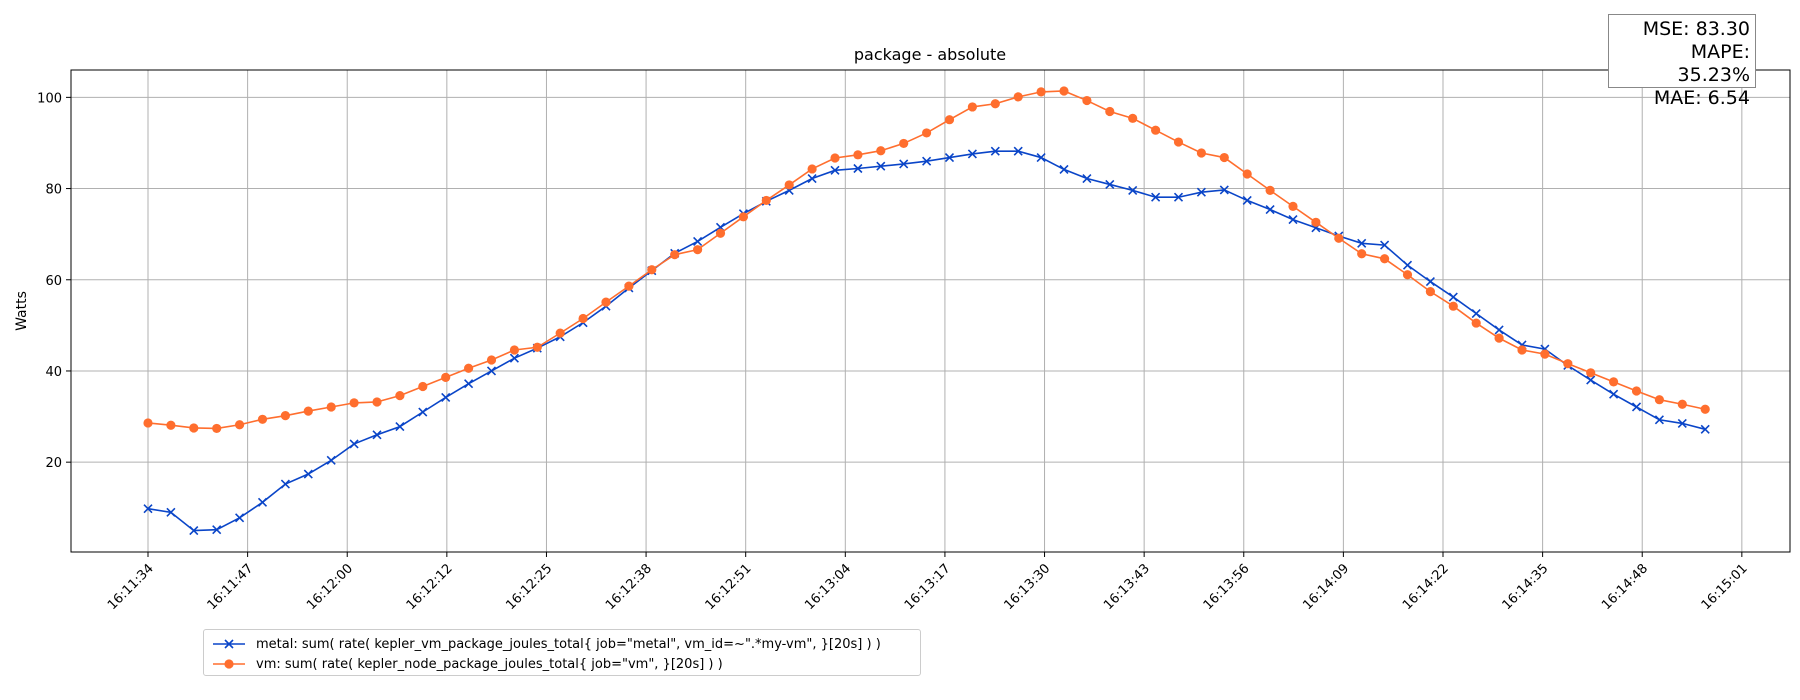  I want to click on mape-metric: MAPE: 35.23%, so click(1713, 63).